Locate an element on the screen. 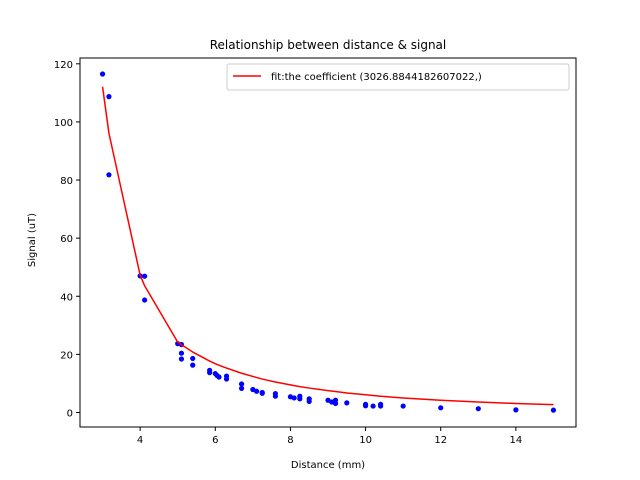  x-tick-label: 12 is located at coordinates (440, 440).